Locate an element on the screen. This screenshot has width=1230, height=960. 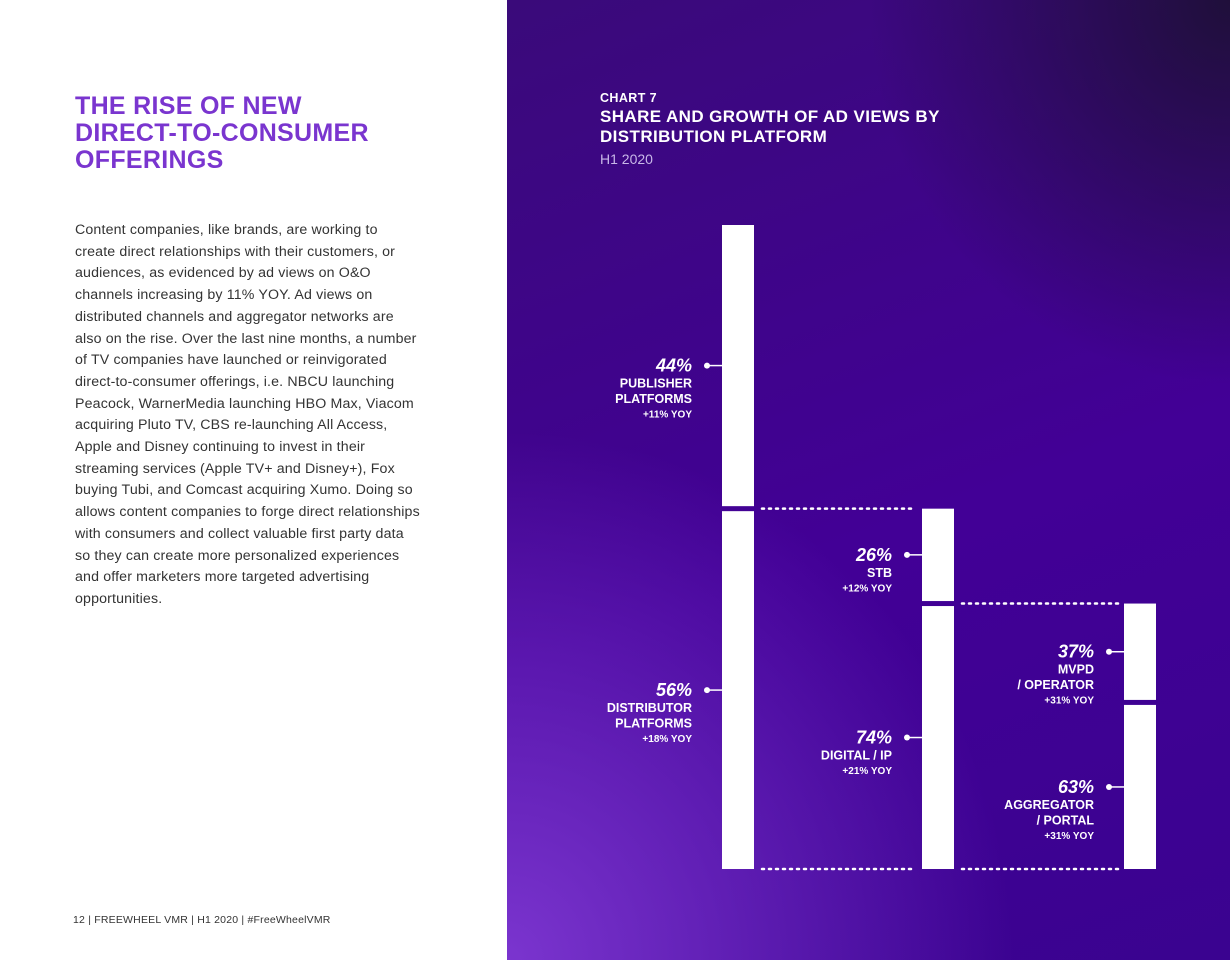
segment-name-label: / PORTAL is located at coordinates (1066, 820).